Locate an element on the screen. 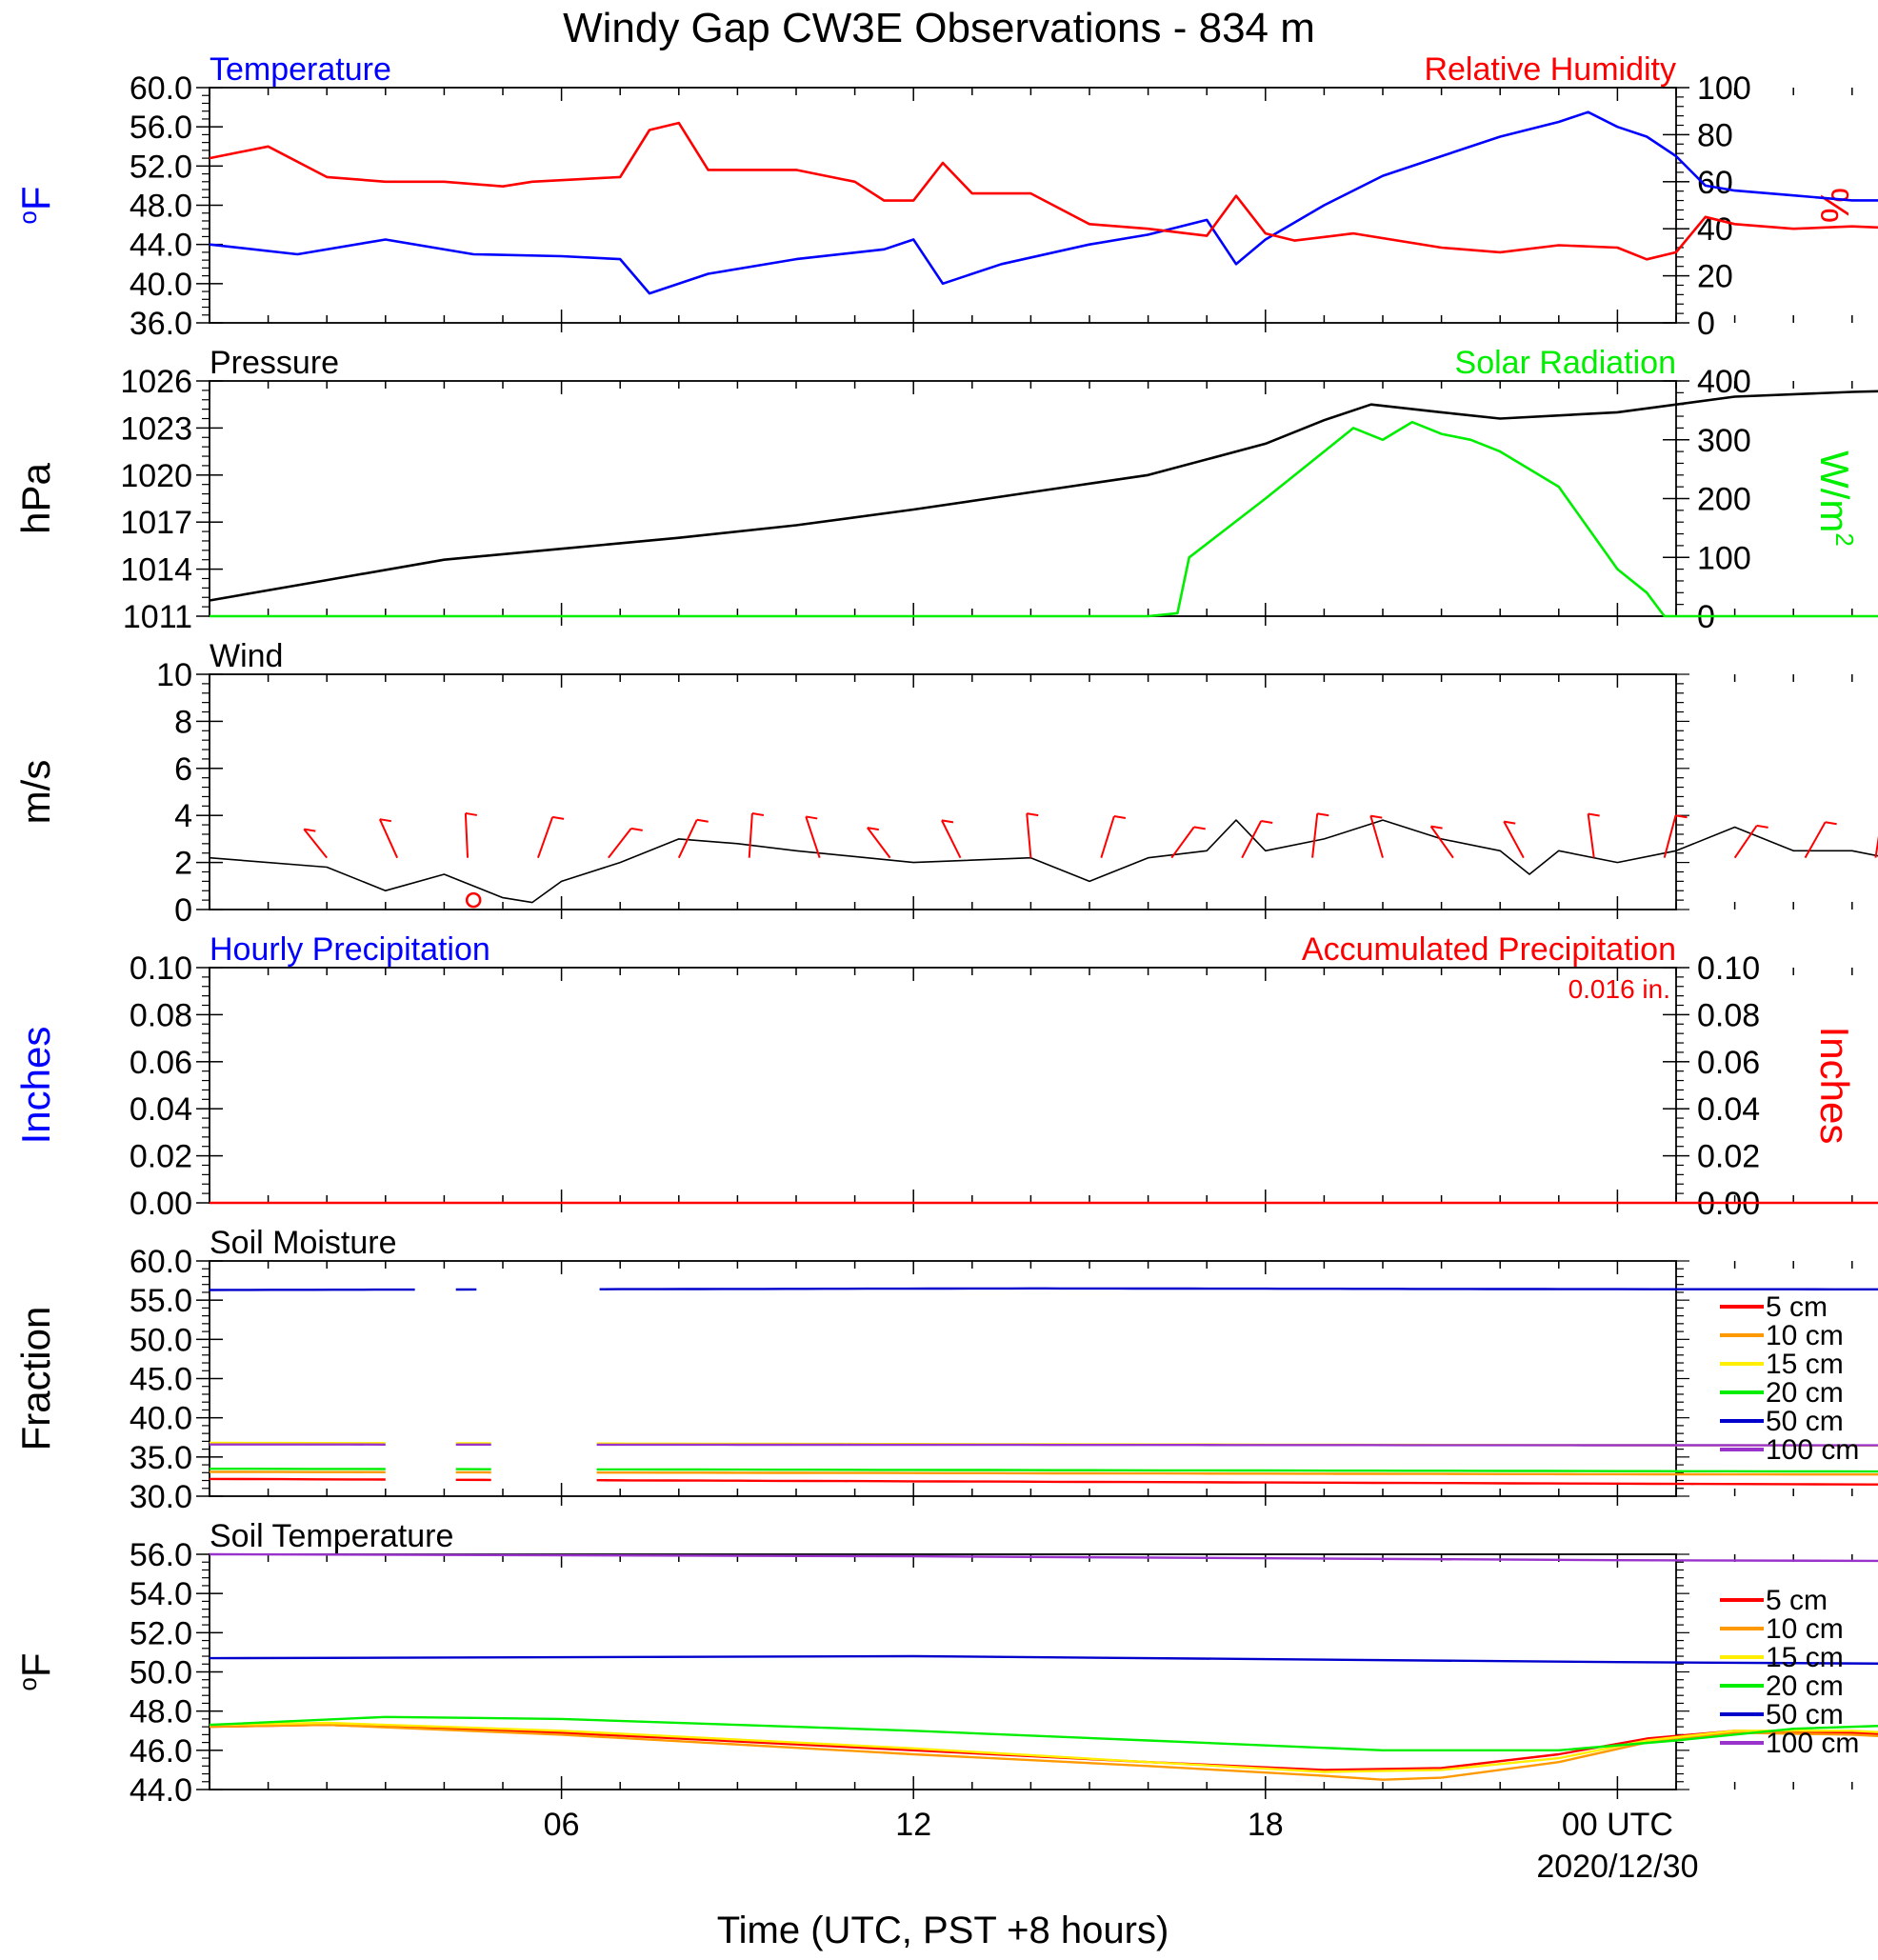 The height and width of the screenshot is (1960, 1878). y-tick-label: 52.0 is located at coordinates (161, 167).